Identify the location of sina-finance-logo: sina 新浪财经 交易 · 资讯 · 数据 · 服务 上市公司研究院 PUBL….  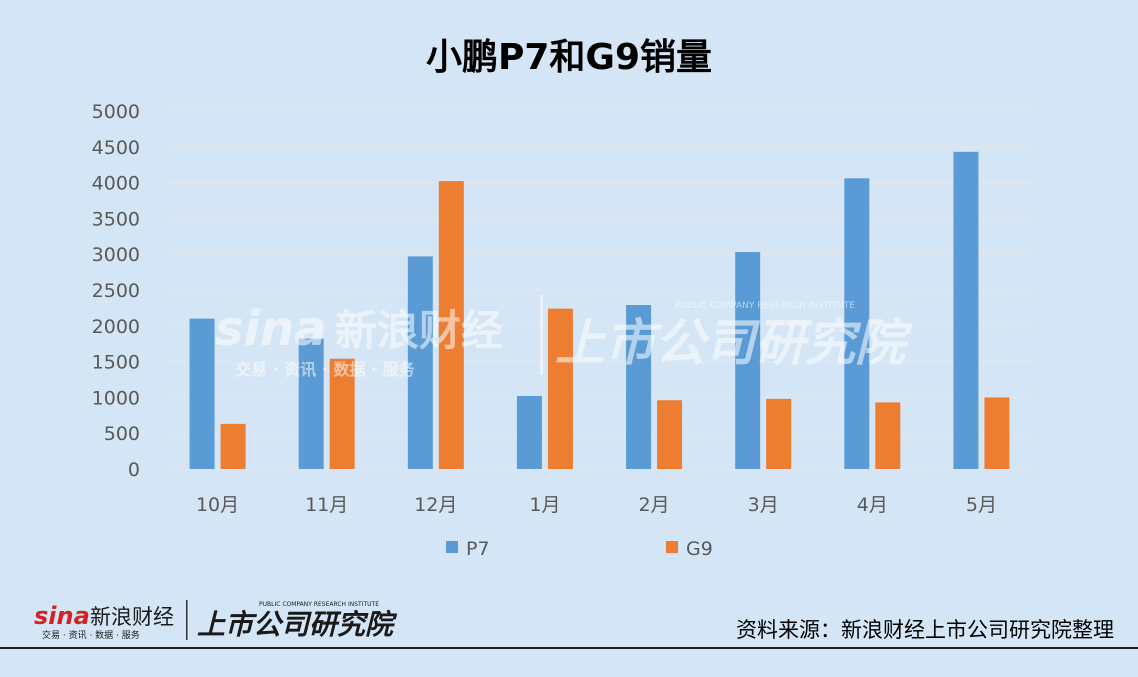
(216, 620).